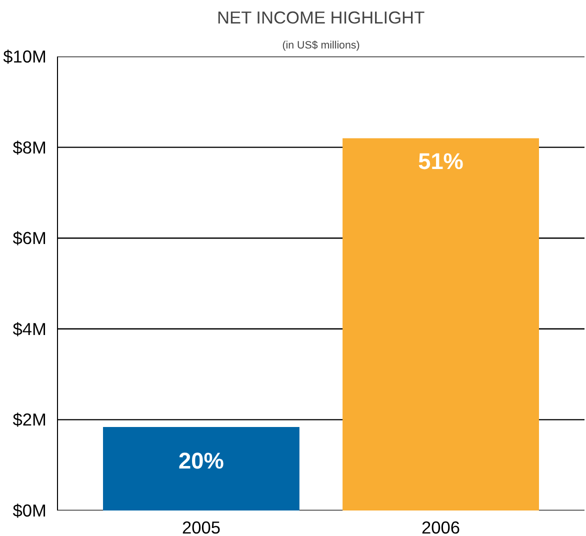 The width and height of the screenshot is (586, 536). Describe the element at coordinates (441, 161) in the screenshot. I see `annotation: 51%` at that location.